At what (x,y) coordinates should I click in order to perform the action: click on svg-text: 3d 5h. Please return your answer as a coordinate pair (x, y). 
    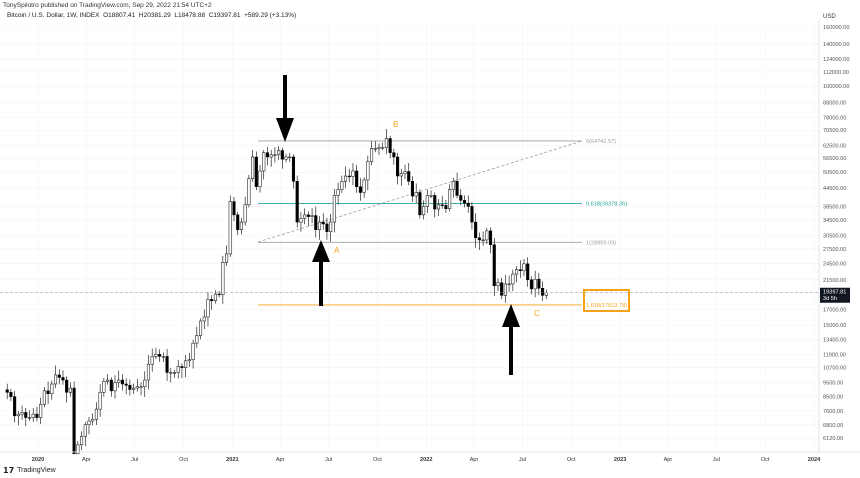
    Looking at the image, I should click on (830, 299).